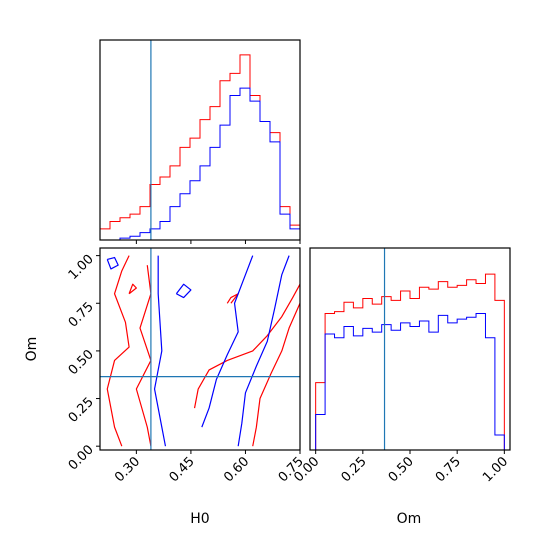 The height and width of the screenshot is (550, 550). Describe the element at coordinates (182, 469) in the screenshot. I see `x-tick-label: 0.45` at that location.